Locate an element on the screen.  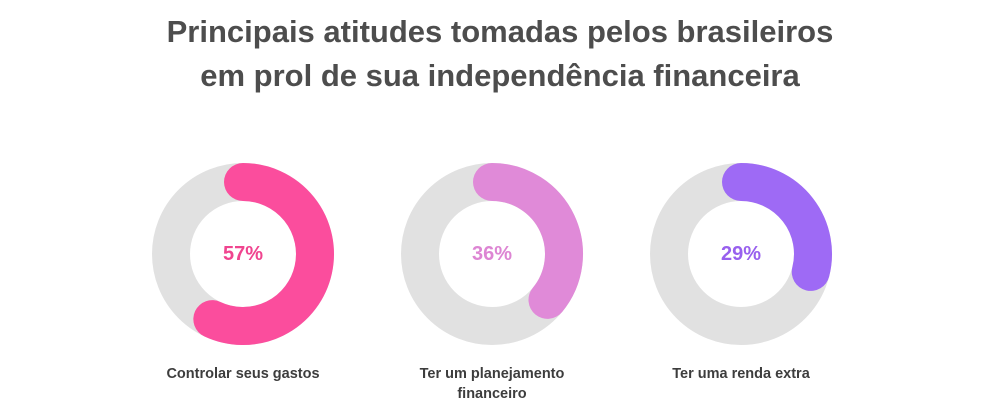
donut-value-label: 29% is located at coordinates (741, 254).